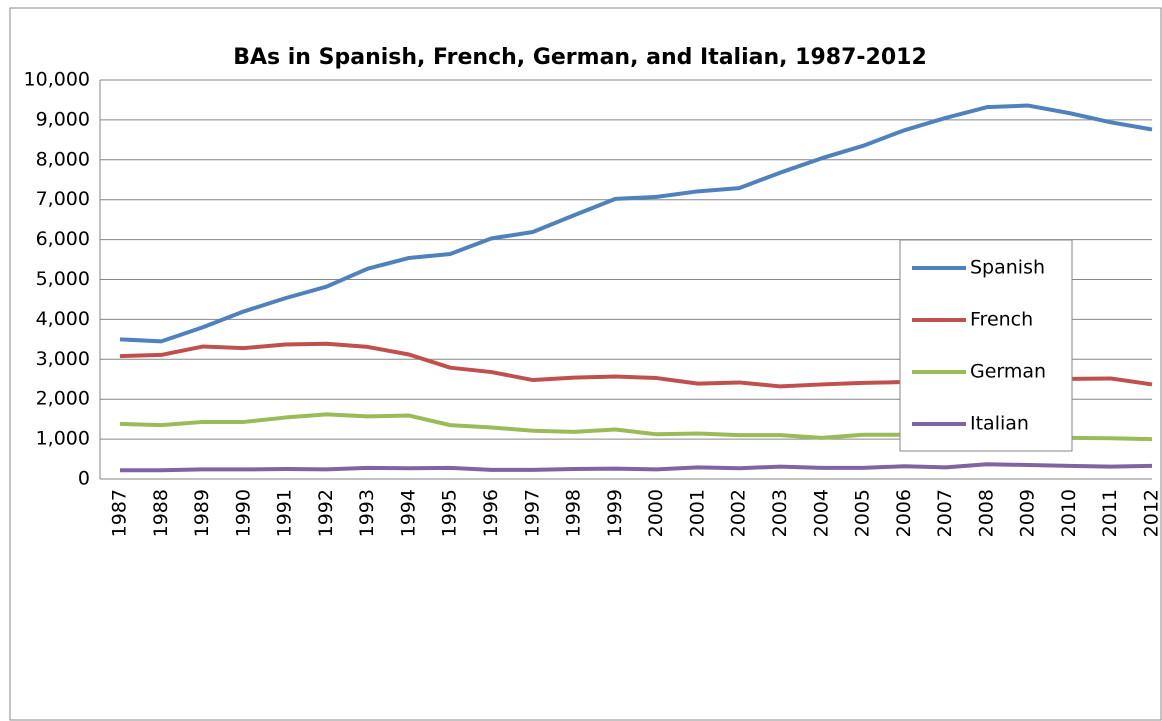 The image size is (1162, 721). Describe the element at coordinates (202, 513) in the screenshot. I see `x-tick-label: 1989` at that location.